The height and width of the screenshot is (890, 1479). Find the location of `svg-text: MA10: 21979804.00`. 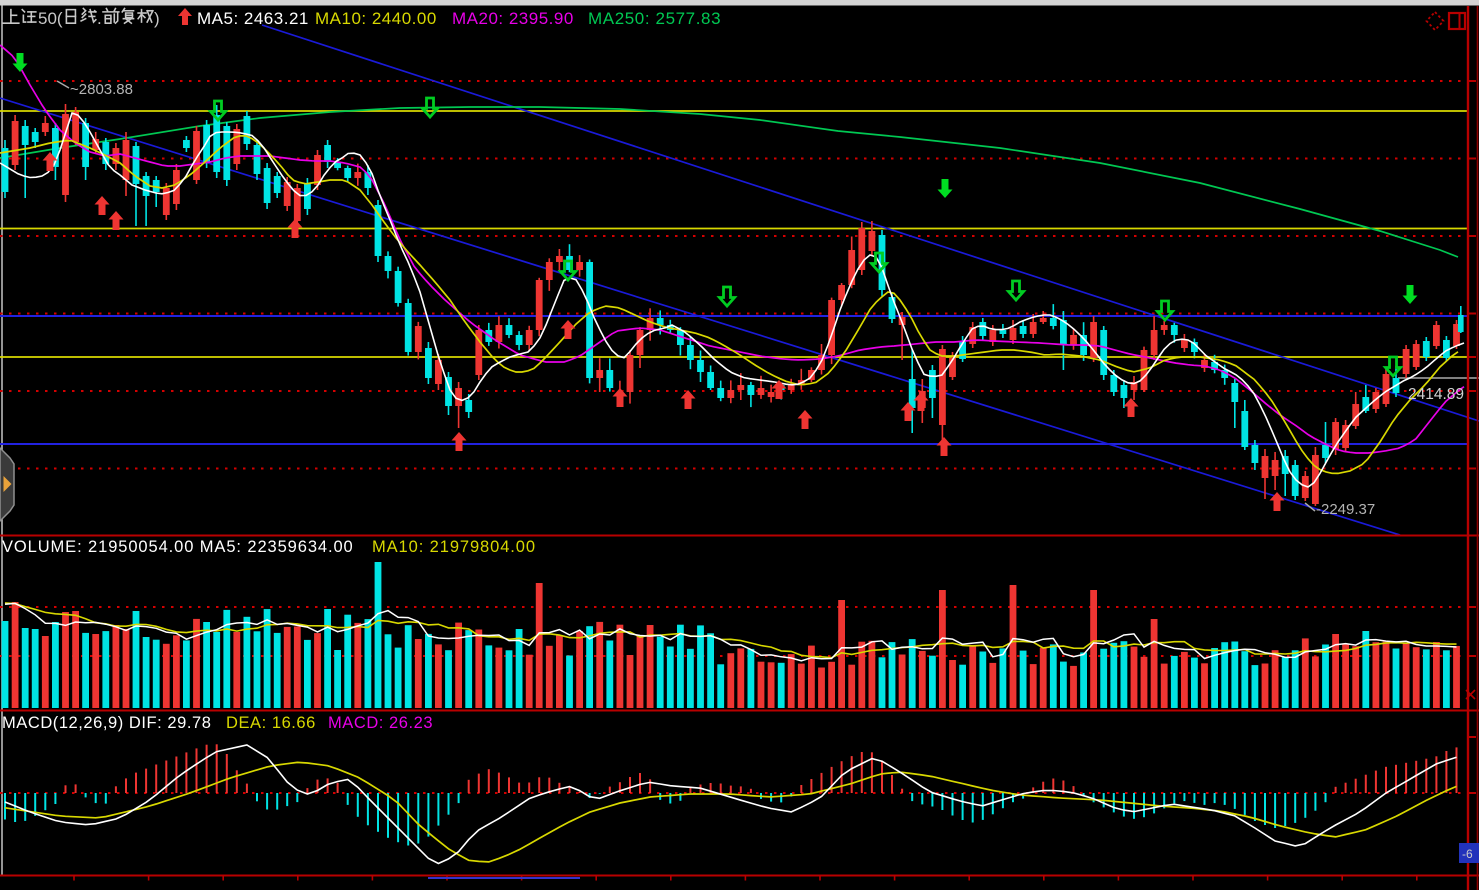

svg-text: MA10: 21979804.00 is located at coordinates (454, 547).